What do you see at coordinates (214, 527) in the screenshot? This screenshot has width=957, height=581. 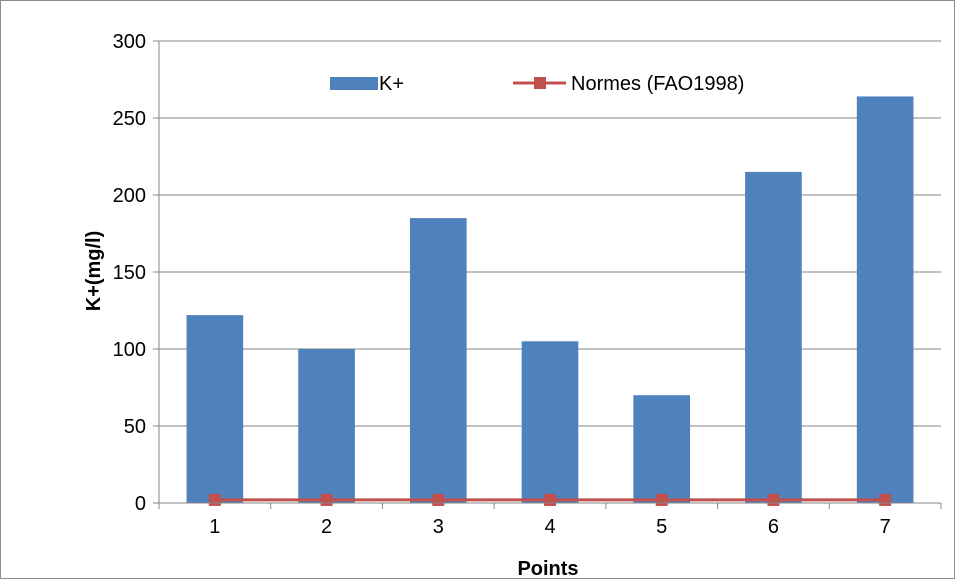 I see `x-tick-label-1: 1` at bounding box center [214, 527].